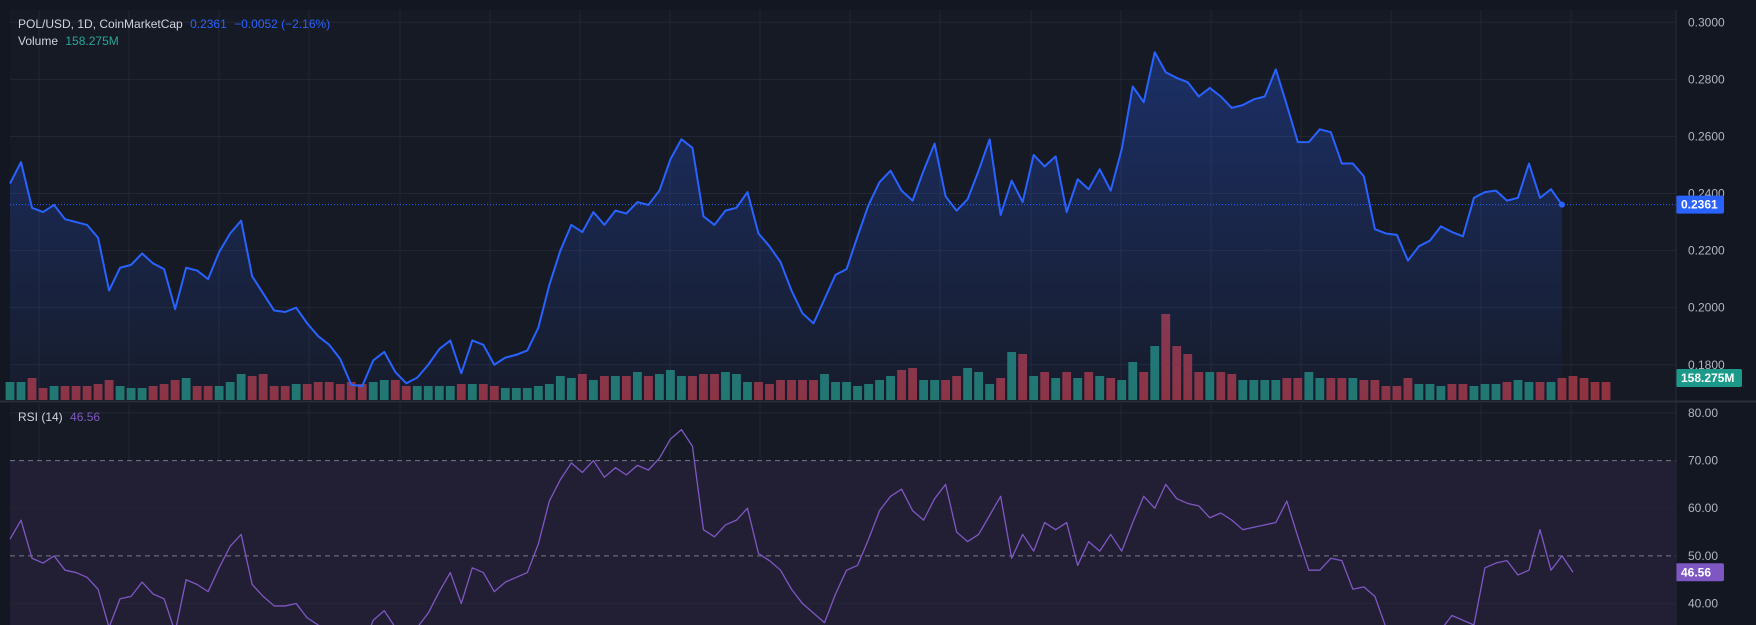 The height and width of the screenshot is (625, 1756). I want to click on rsi-tick-label: 80.00, so click(1703, 413).